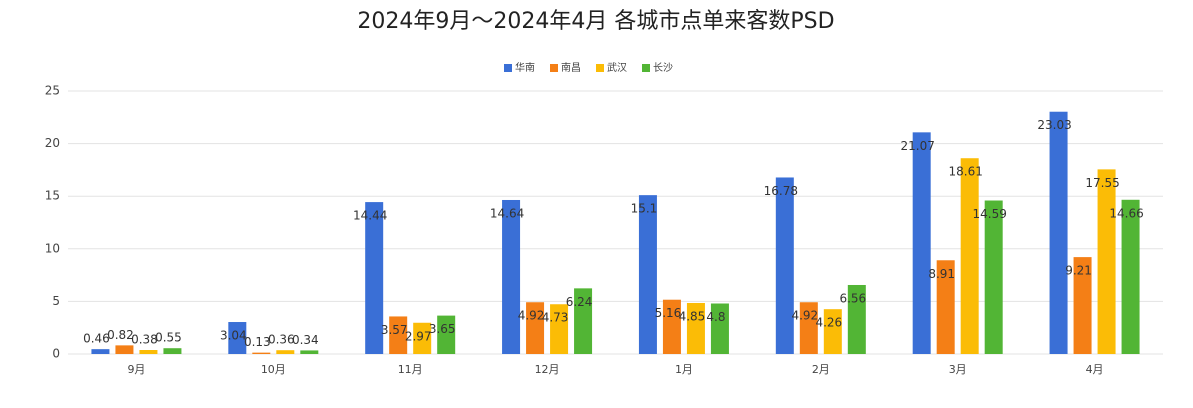 The height and width of the screenshot is (408, 1193). What do you see at coordinates (644, 209) in the screenshot?
I see `data-label: 15.1` at bounding box center [644, 209].